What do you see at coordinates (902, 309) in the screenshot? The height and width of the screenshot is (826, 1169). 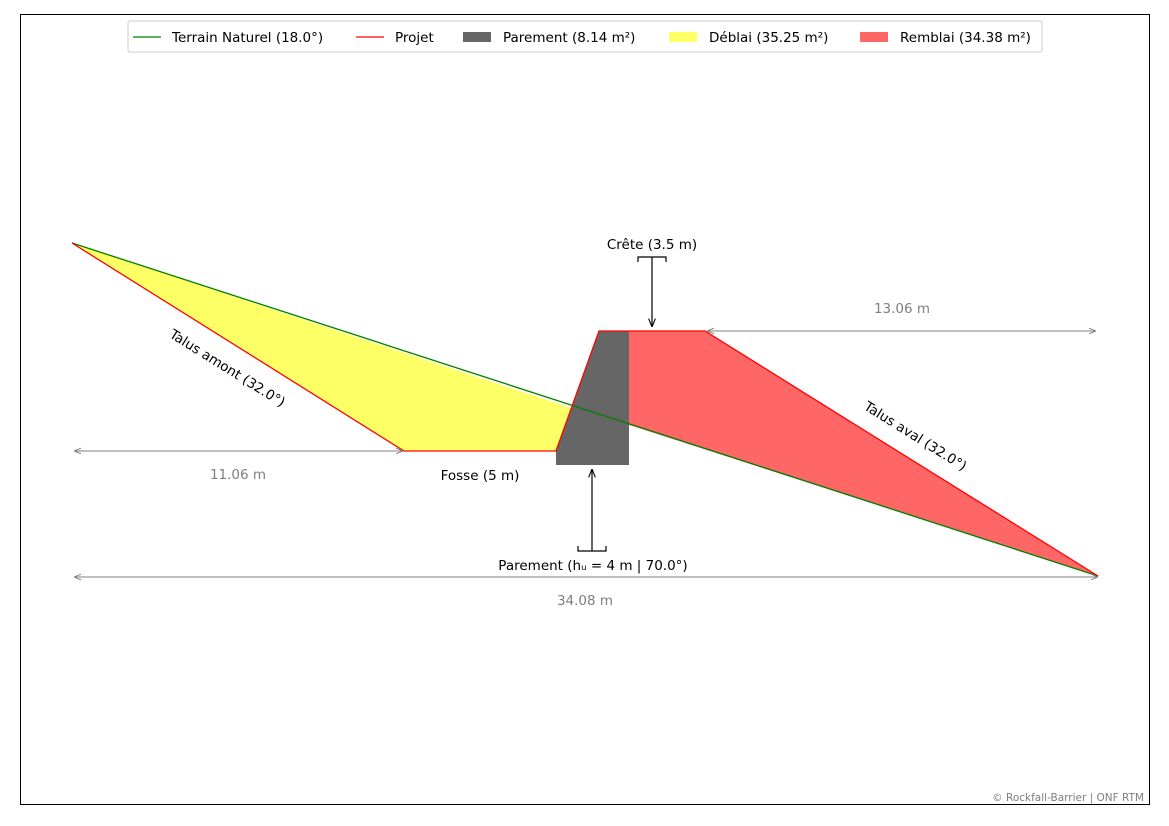 I see `downstream-dimension-label: 13.06 m` at bounding box center [902, 309].